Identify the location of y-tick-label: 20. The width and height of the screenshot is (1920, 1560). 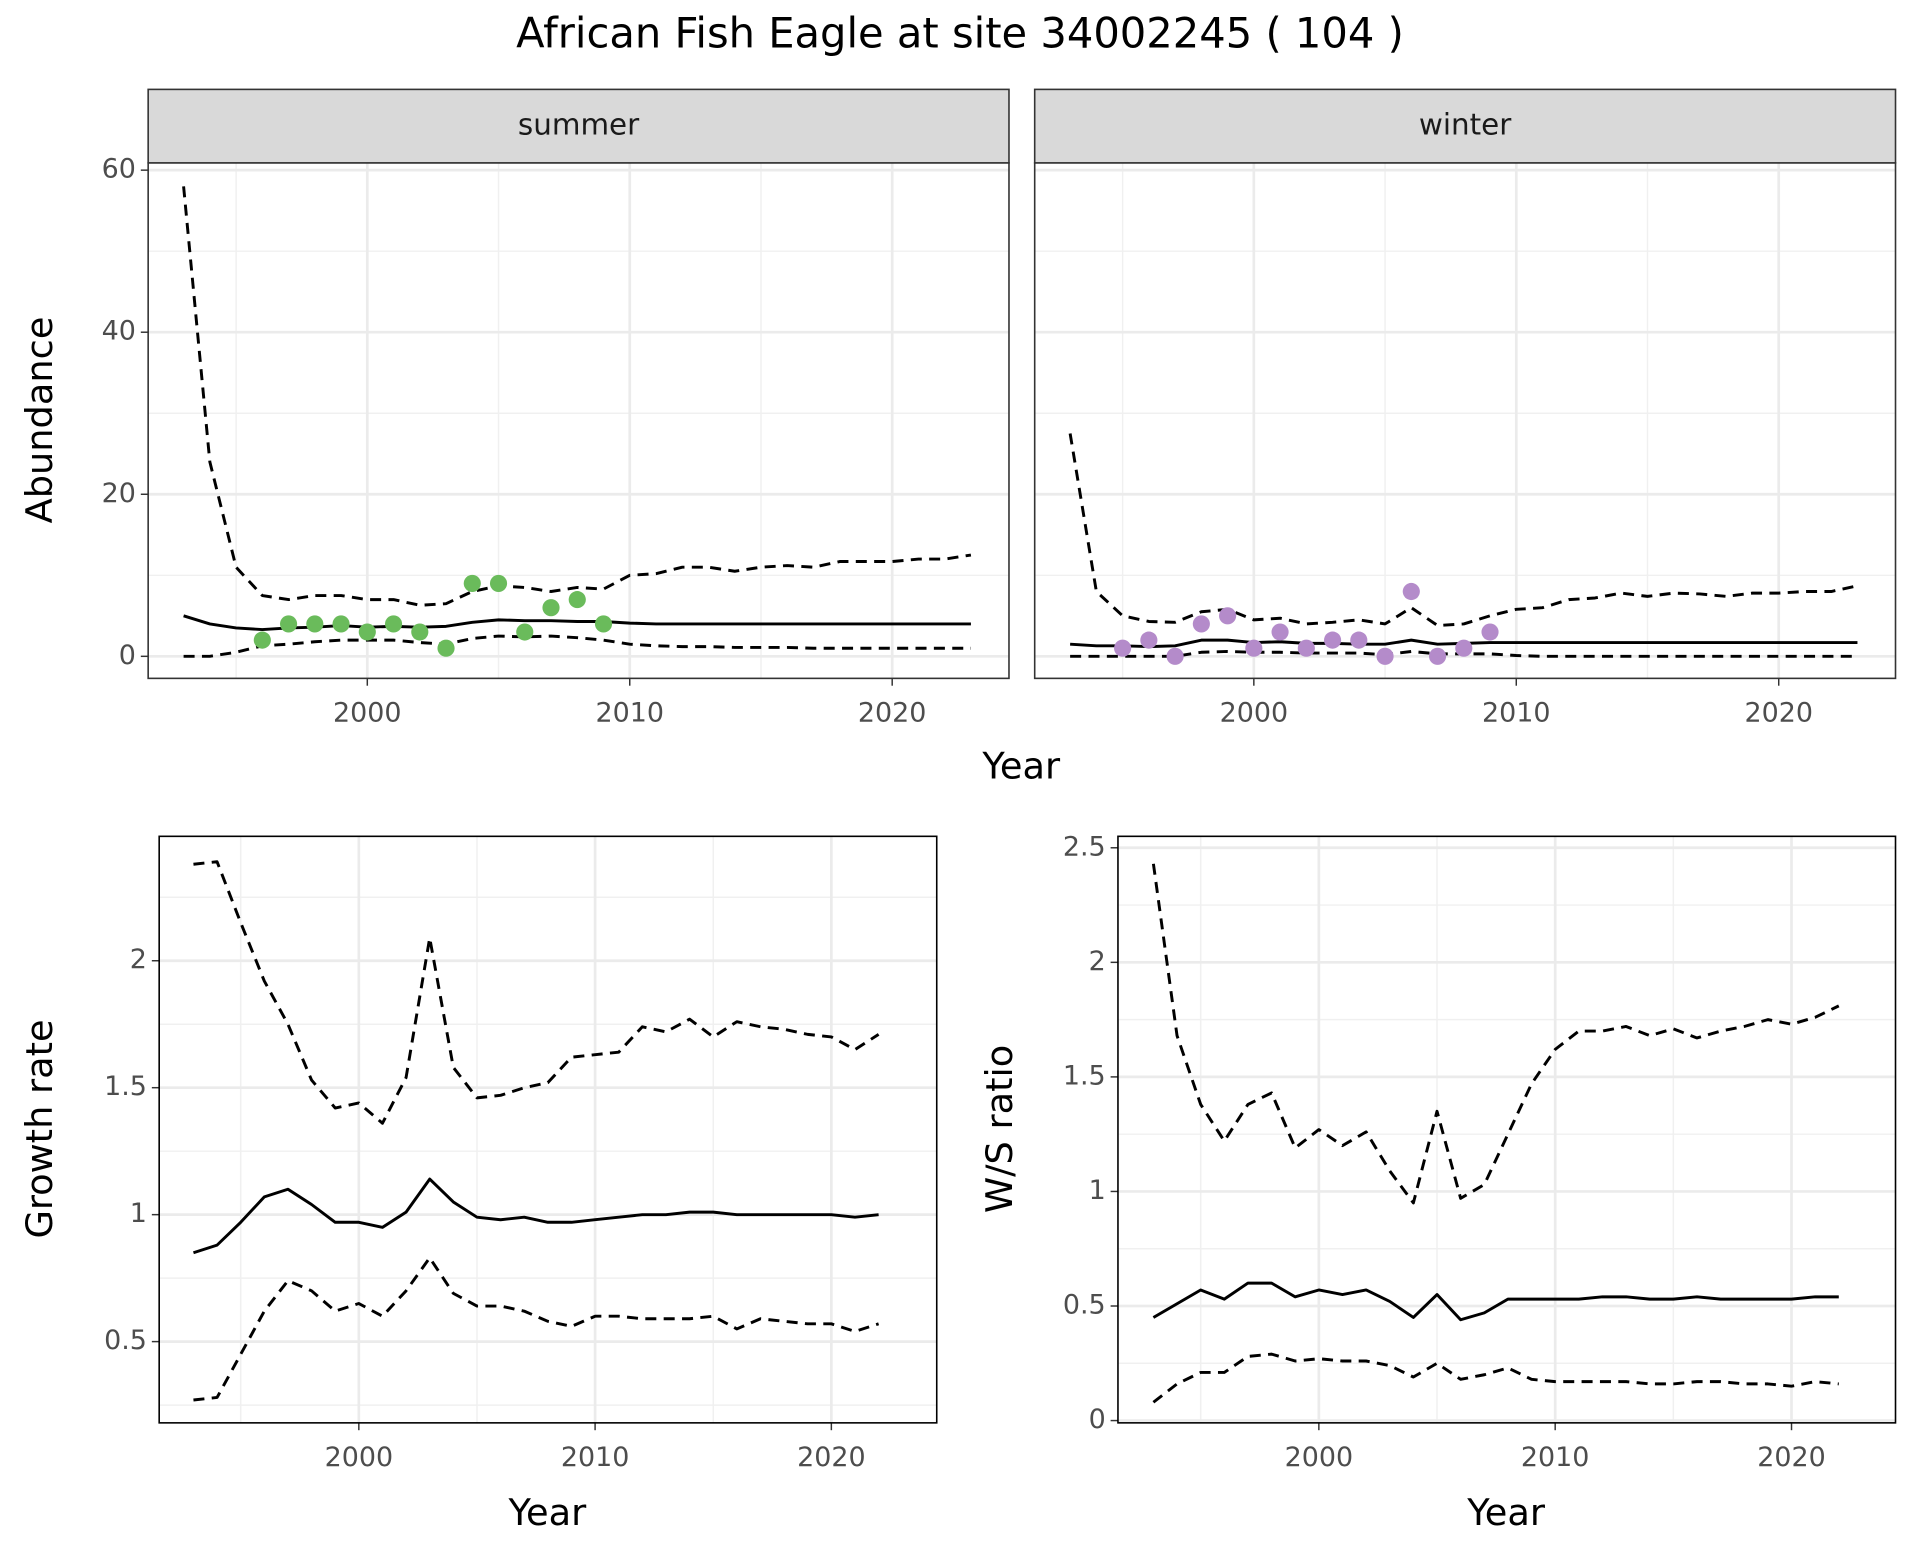
(119, 493).